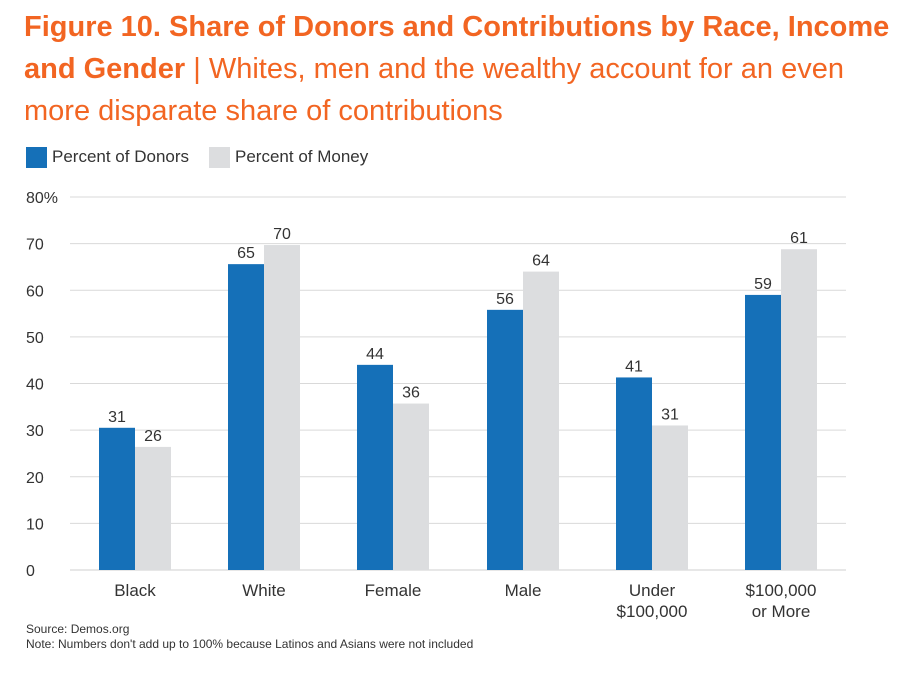  Describe the element at coordinates (78, 629) in the screenshot. I see `source-note: Source: Demos.org` at that location.